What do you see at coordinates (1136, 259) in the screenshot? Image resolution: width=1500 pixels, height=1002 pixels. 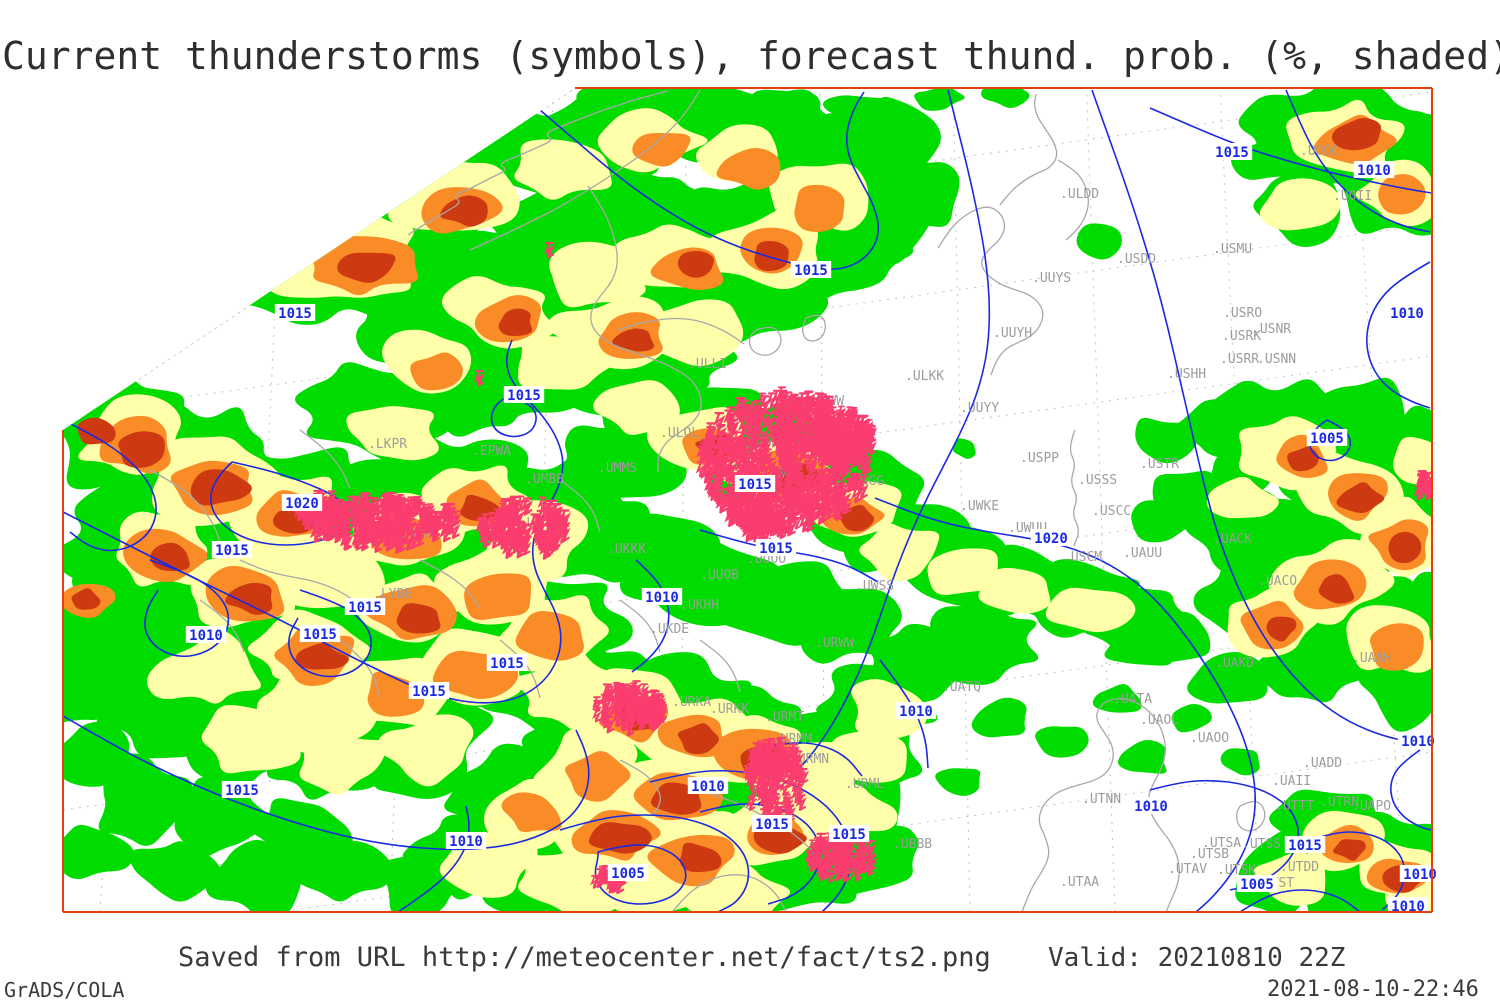 I see `station-label: .USDD` at bounding box center [1136, 259].